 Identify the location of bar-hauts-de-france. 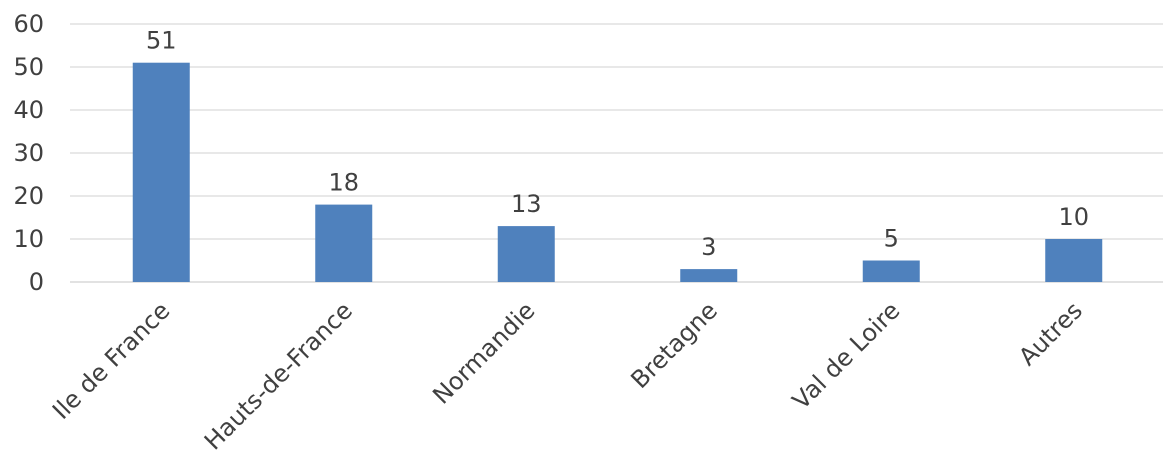
(344, 243).